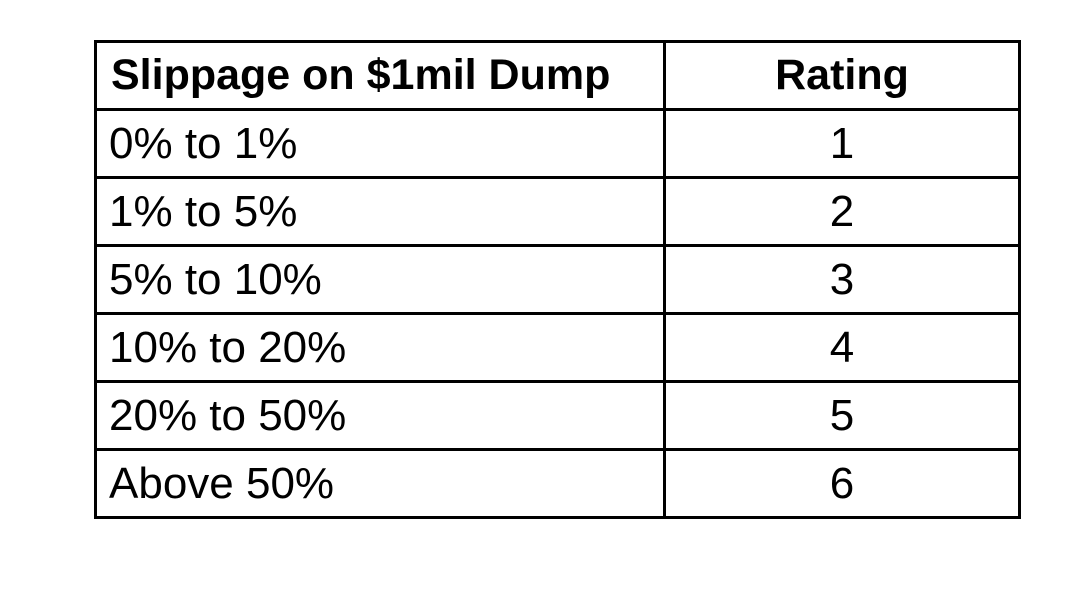 This screenshot has height=592, width=1066. I want to click on slippage-range-cell: 0% to 1%, so click(380, 143).